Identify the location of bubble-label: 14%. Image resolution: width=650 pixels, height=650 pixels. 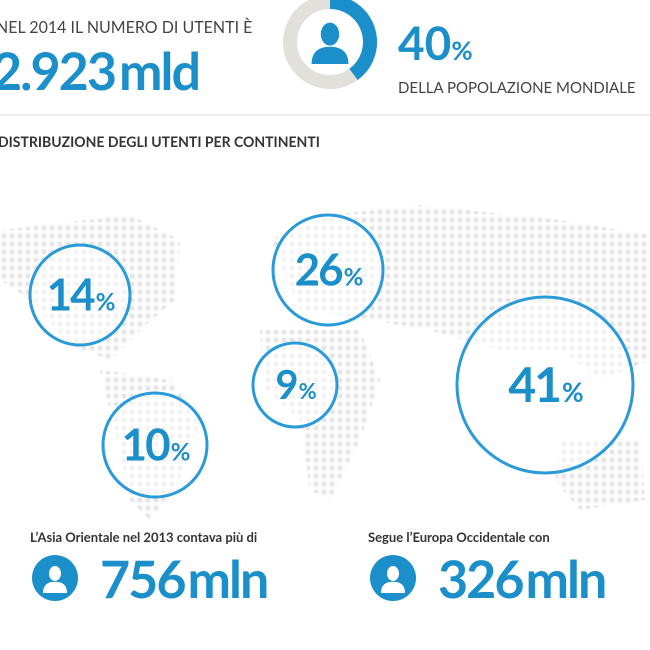
(81, 294).